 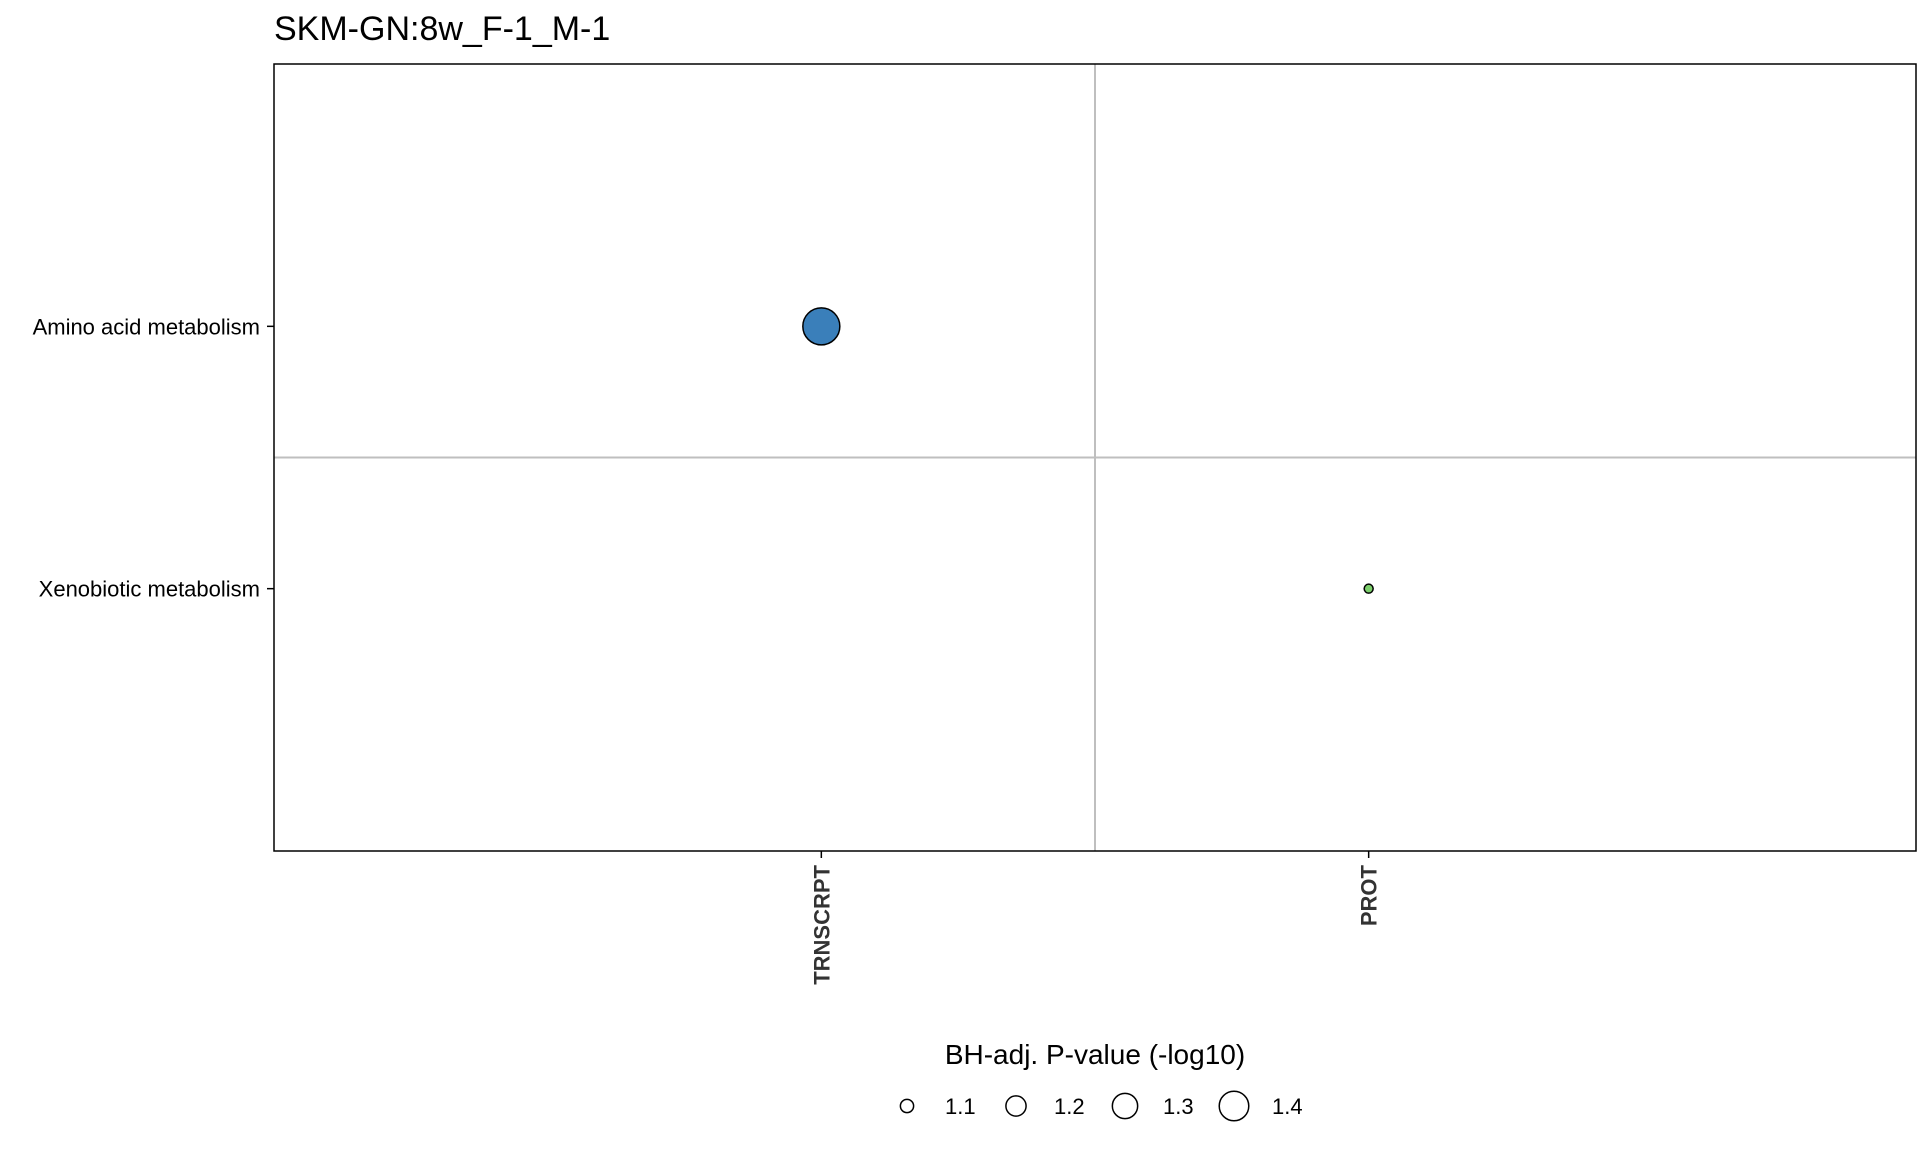 I want to click on y-tick-label: Amino acid metabolism, so click(x=146, y=326).